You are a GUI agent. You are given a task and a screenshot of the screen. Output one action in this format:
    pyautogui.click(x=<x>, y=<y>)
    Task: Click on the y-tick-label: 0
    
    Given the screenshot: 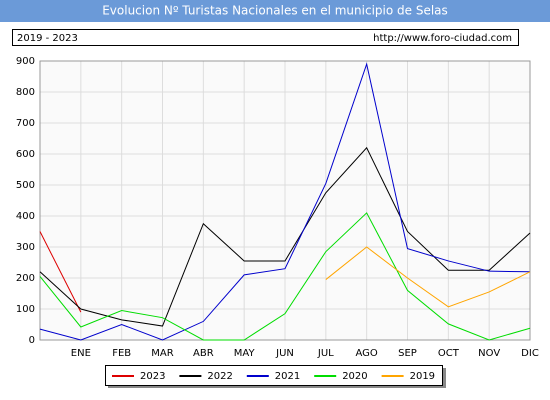 What is the action you would take?
    pyautogui.click(x=32, y=340)
    